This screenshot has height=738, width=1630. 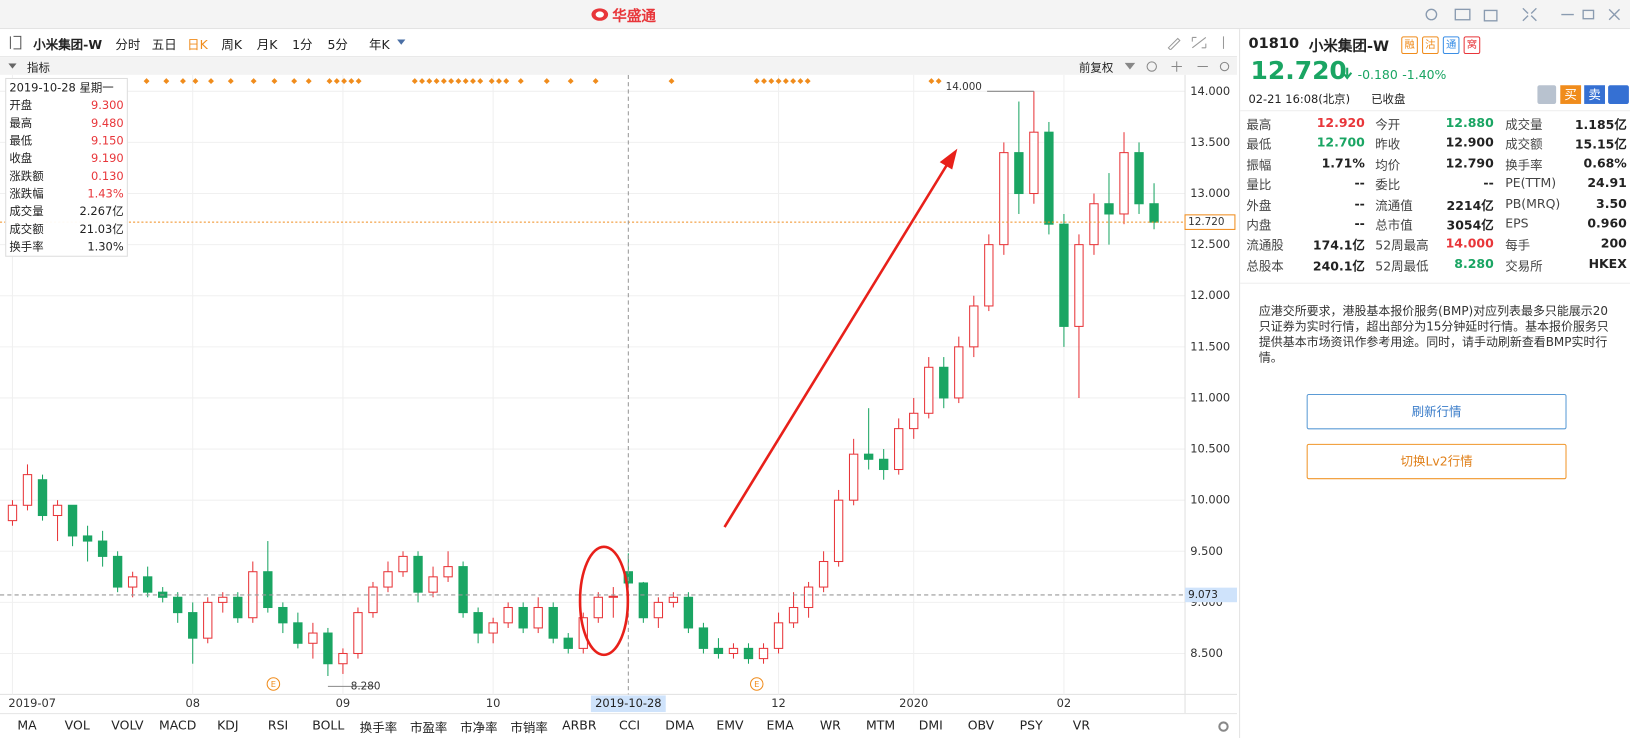 What do you see at coordinates (680, 725) in the screenshot?
I see `indicator-tab: DMA` at bounding box center [680, 725].